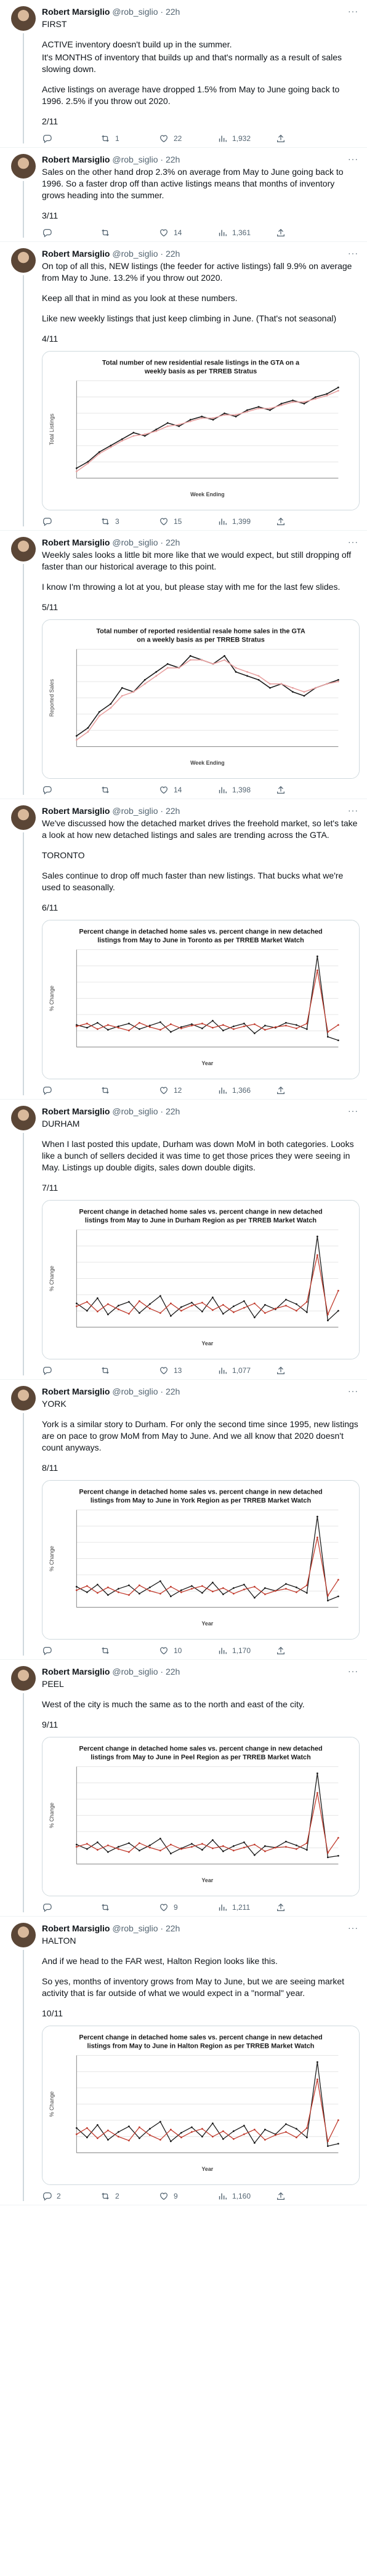  What do you see at coordinates (235, 233) in the screenshot?
I see `views-button: 1,361` at bounding box center [235, 233].